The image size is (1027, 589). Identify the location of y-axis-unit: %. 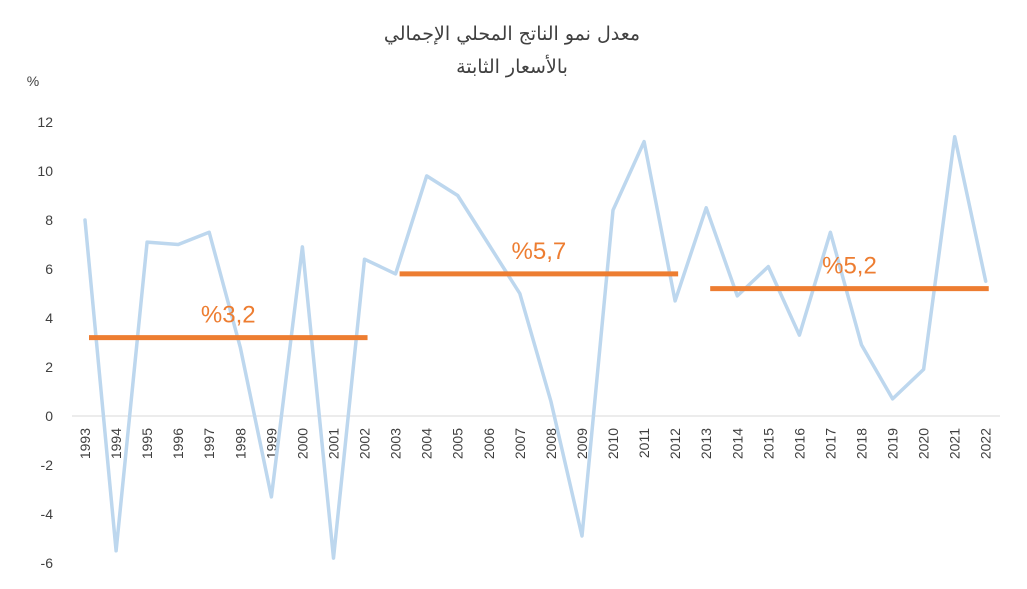
(33, 81).